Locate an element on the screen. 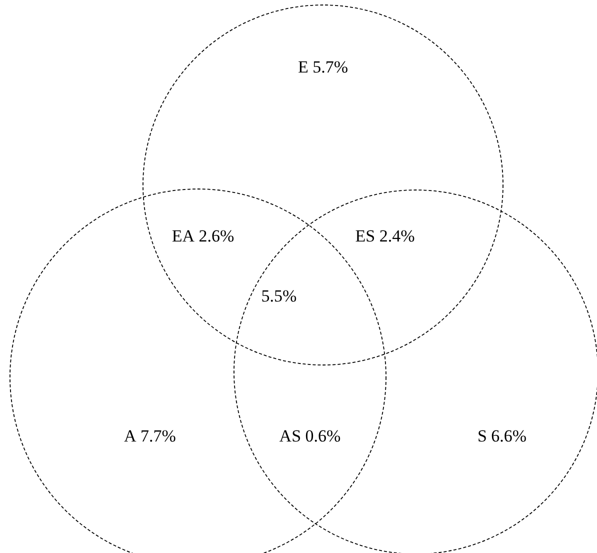  category-label: AS is located at coordinates (290, 436).